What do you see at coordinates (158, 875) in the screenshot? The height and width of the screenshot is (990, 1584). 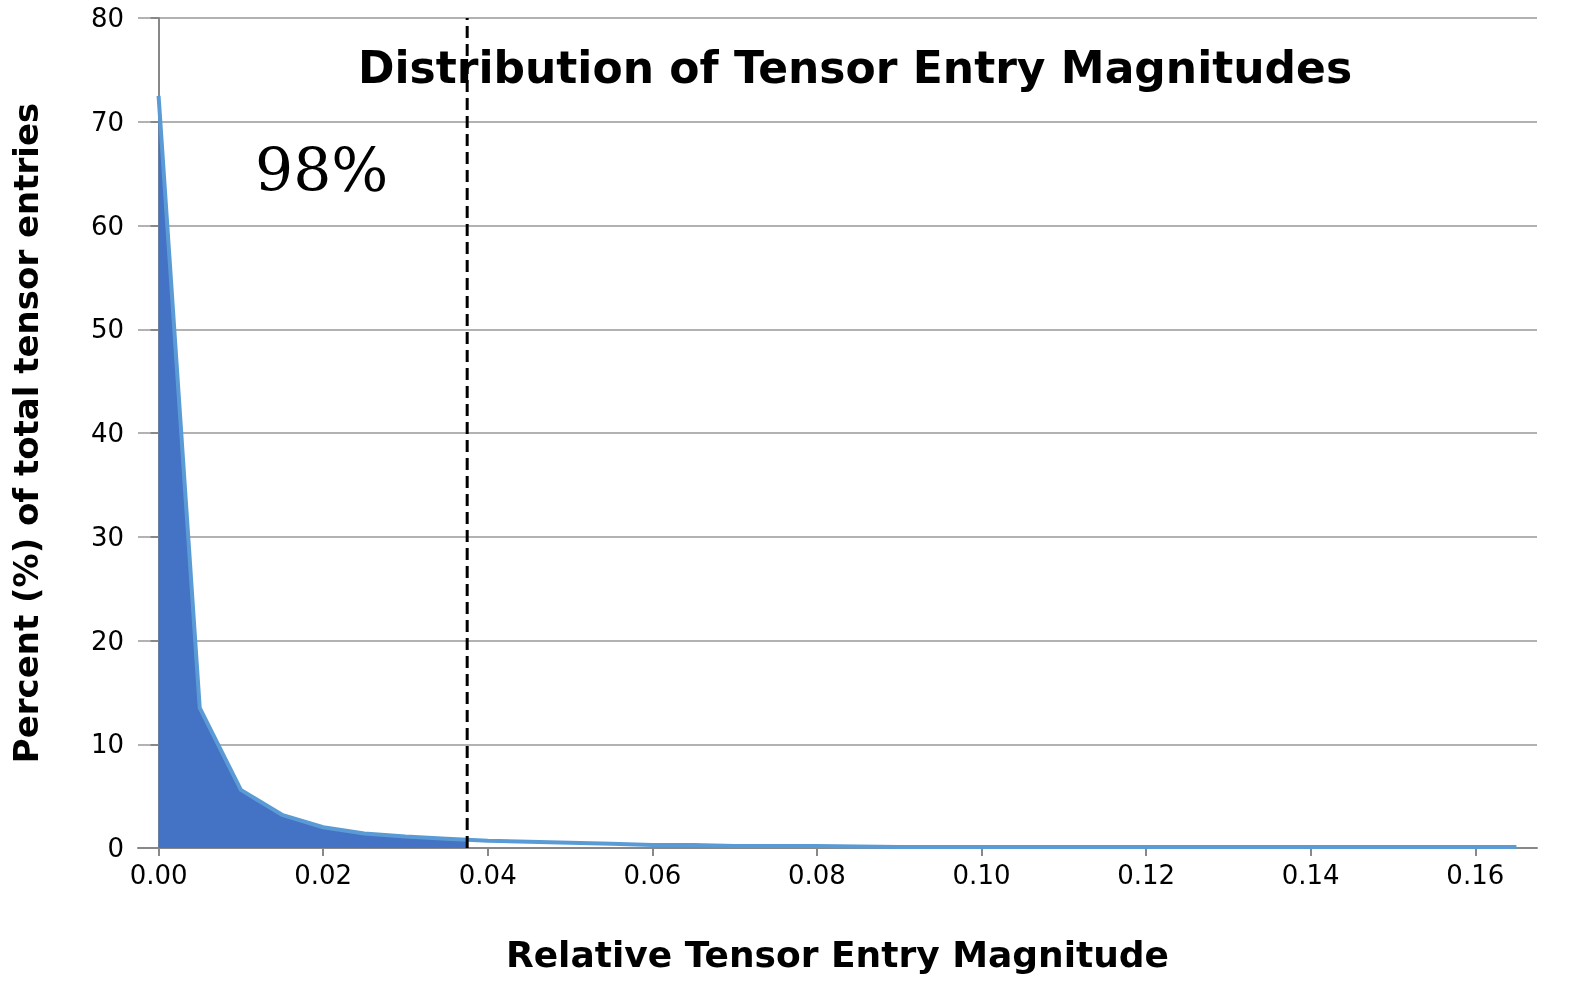 I see `x-tick-label: 0.00` at bounding box center [158, 875].